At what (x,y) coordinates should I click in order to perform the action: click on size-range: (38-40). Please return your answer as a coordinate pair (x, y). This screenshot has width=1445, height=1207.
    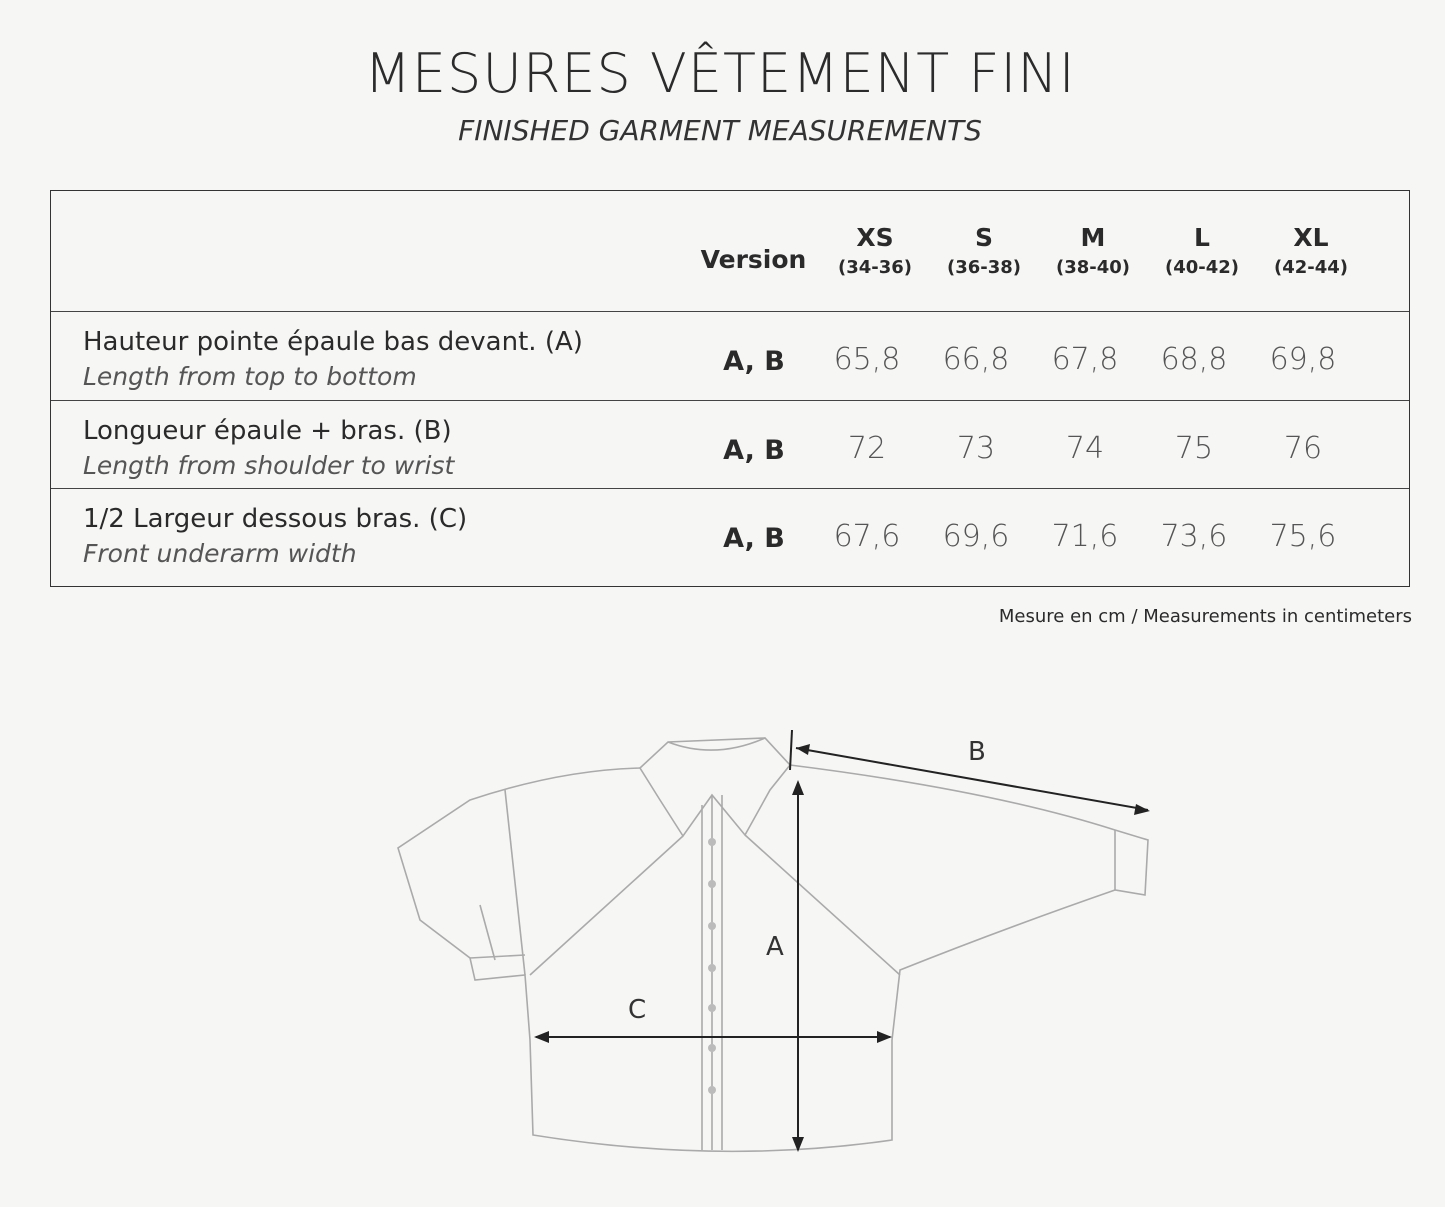
    Looking at the image, I should click on (1093, 267).